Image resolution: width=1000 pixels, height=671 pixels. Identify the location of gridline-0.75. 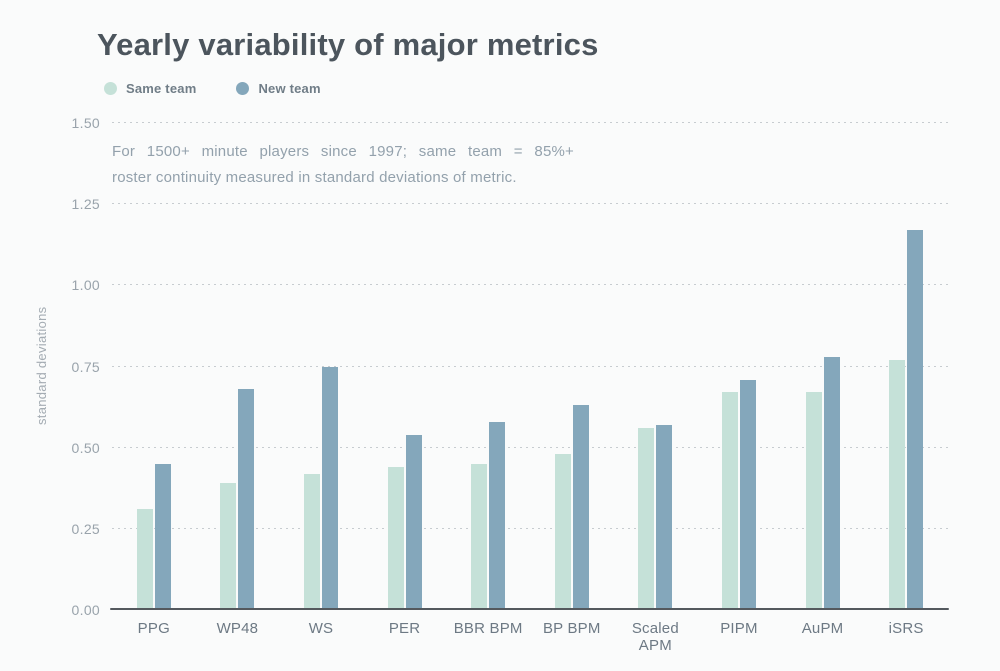
(530, 366).